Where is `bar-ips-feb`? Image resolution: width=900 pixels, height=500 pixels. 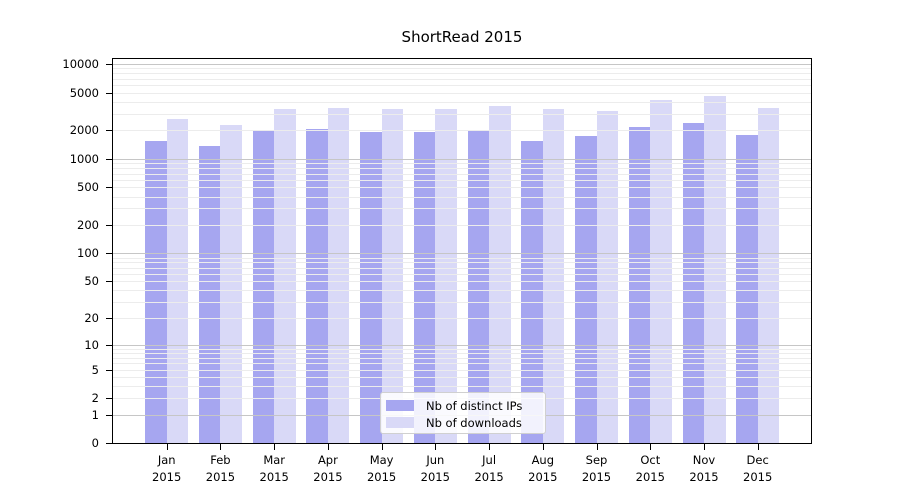
bar-ips-feb is located at coordinates (209, 294).